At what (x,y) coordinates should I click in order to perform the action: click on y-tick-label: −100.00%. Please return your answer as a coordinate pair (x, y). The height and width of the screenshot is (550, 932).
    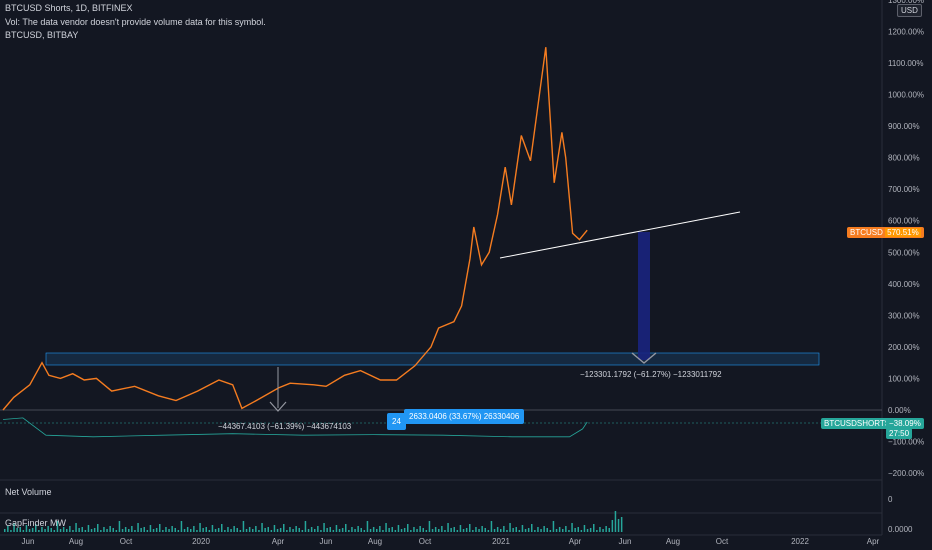
    Looking at the image, I should click on (906, 442).